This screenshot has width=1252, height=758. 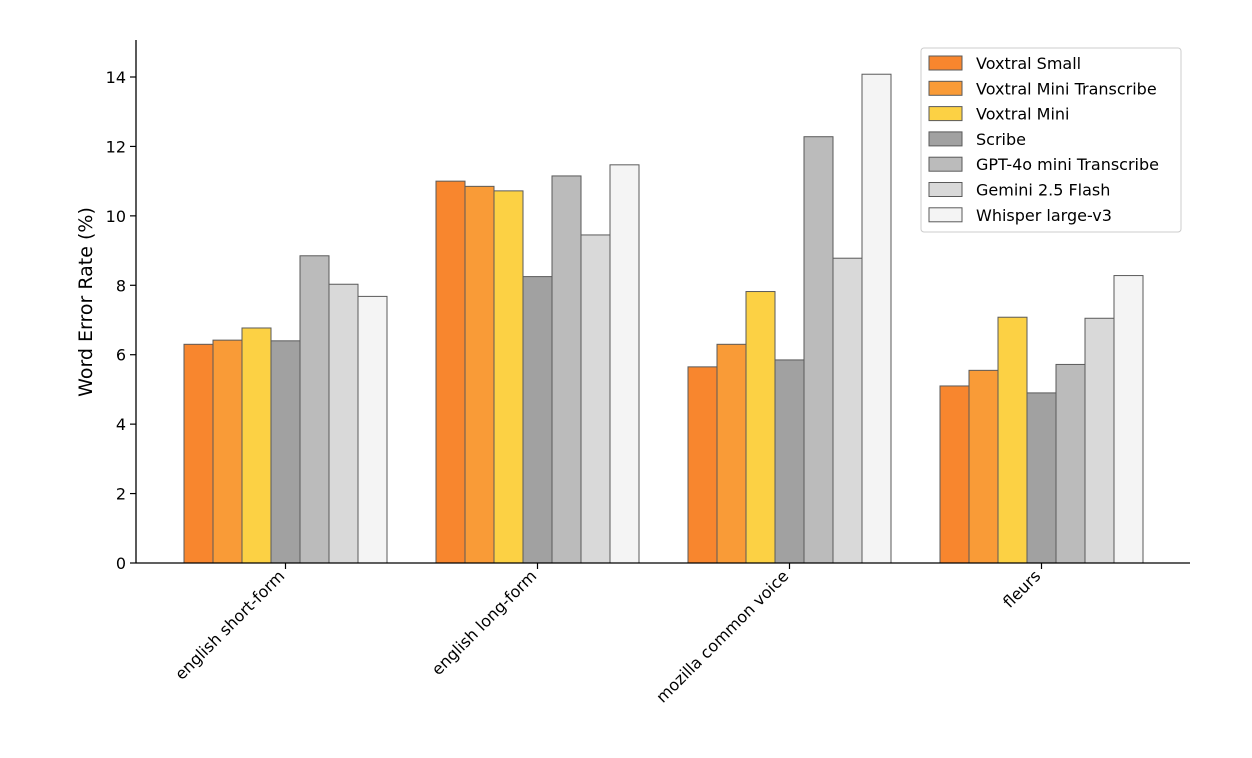 I want to click on x-tick-label: fleurs, so click(x=1021, y=588).